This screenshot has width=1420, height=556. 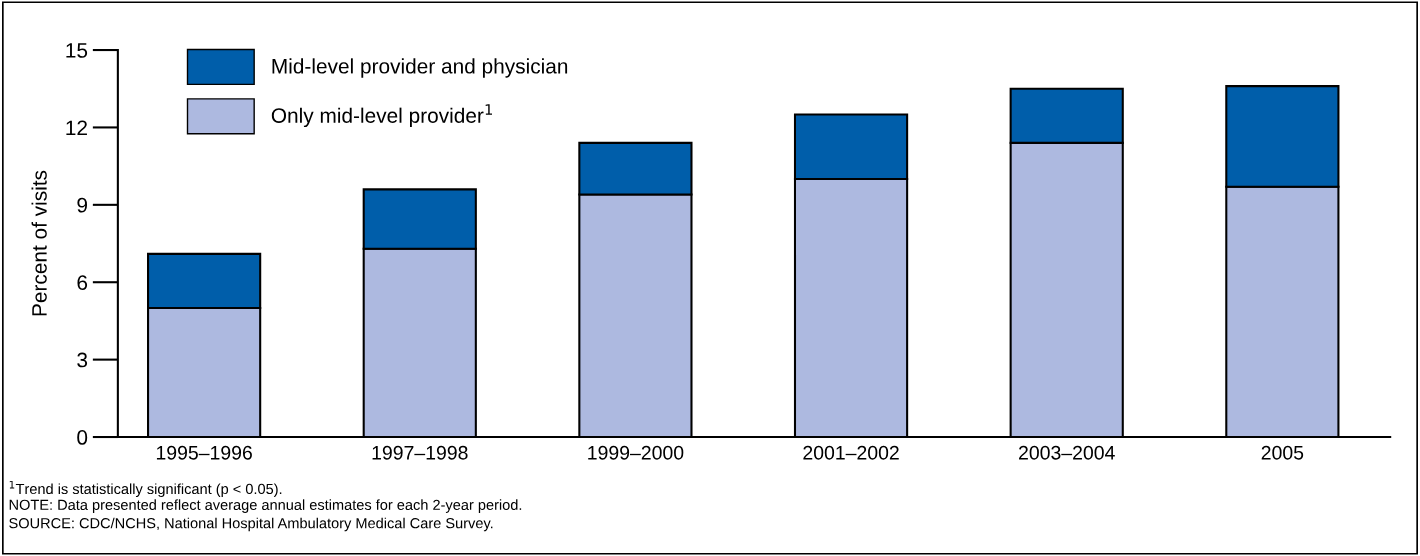 What do you see at coordinates (82, 282) in the screenshot?
I see `y-tick-label: 6` at bounding box center [82, 282].